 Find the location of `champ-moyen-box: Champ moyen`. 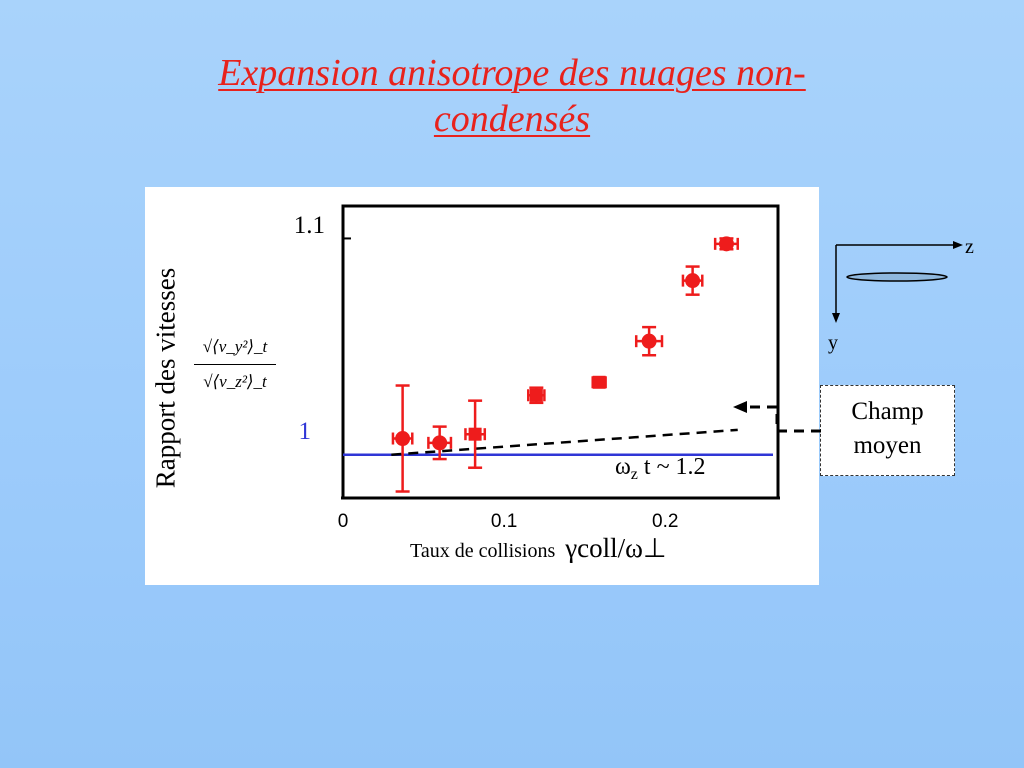

champ-moyen-box: Champ moyen is located at coordinates (887, 430).